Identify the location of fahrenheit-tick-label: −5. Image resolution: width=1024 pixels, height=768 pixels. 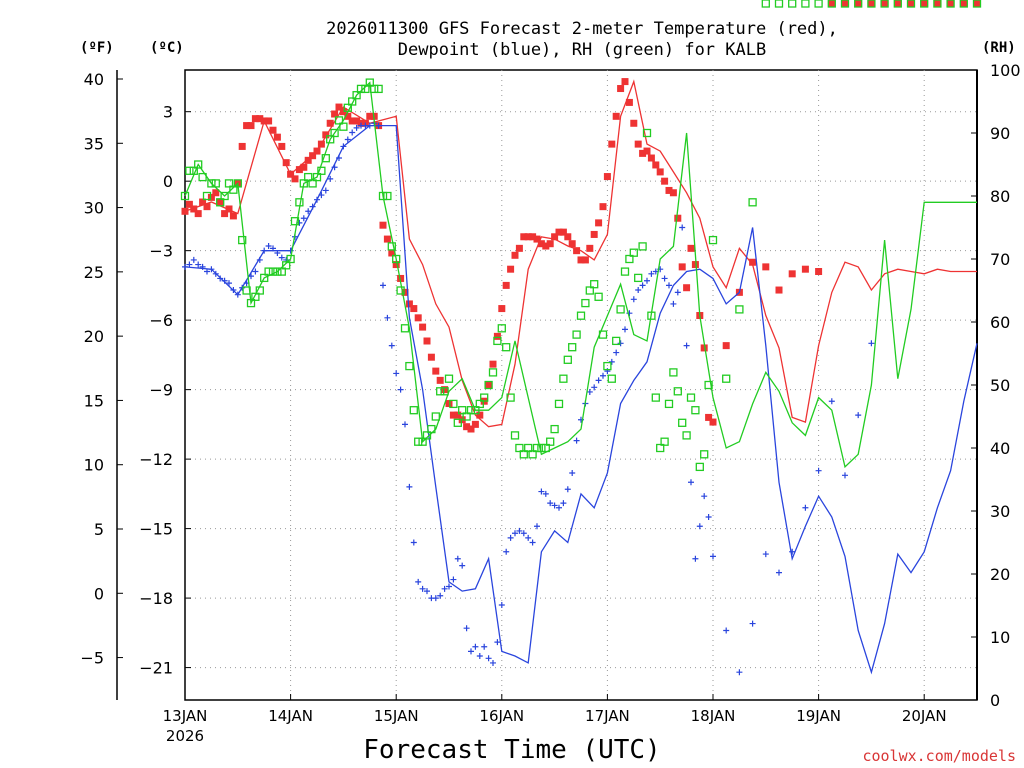
(92, 658).